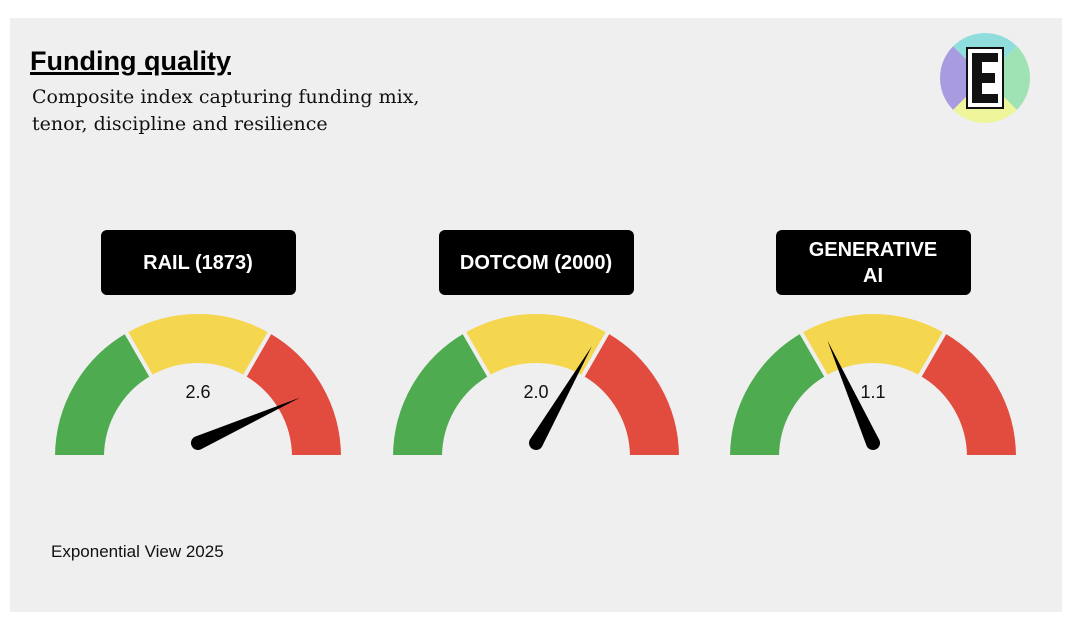  What do you see at coordinates (872, 392) in the screenshot?
I see `value-label: 1.1` at bounding box center [872, 392].